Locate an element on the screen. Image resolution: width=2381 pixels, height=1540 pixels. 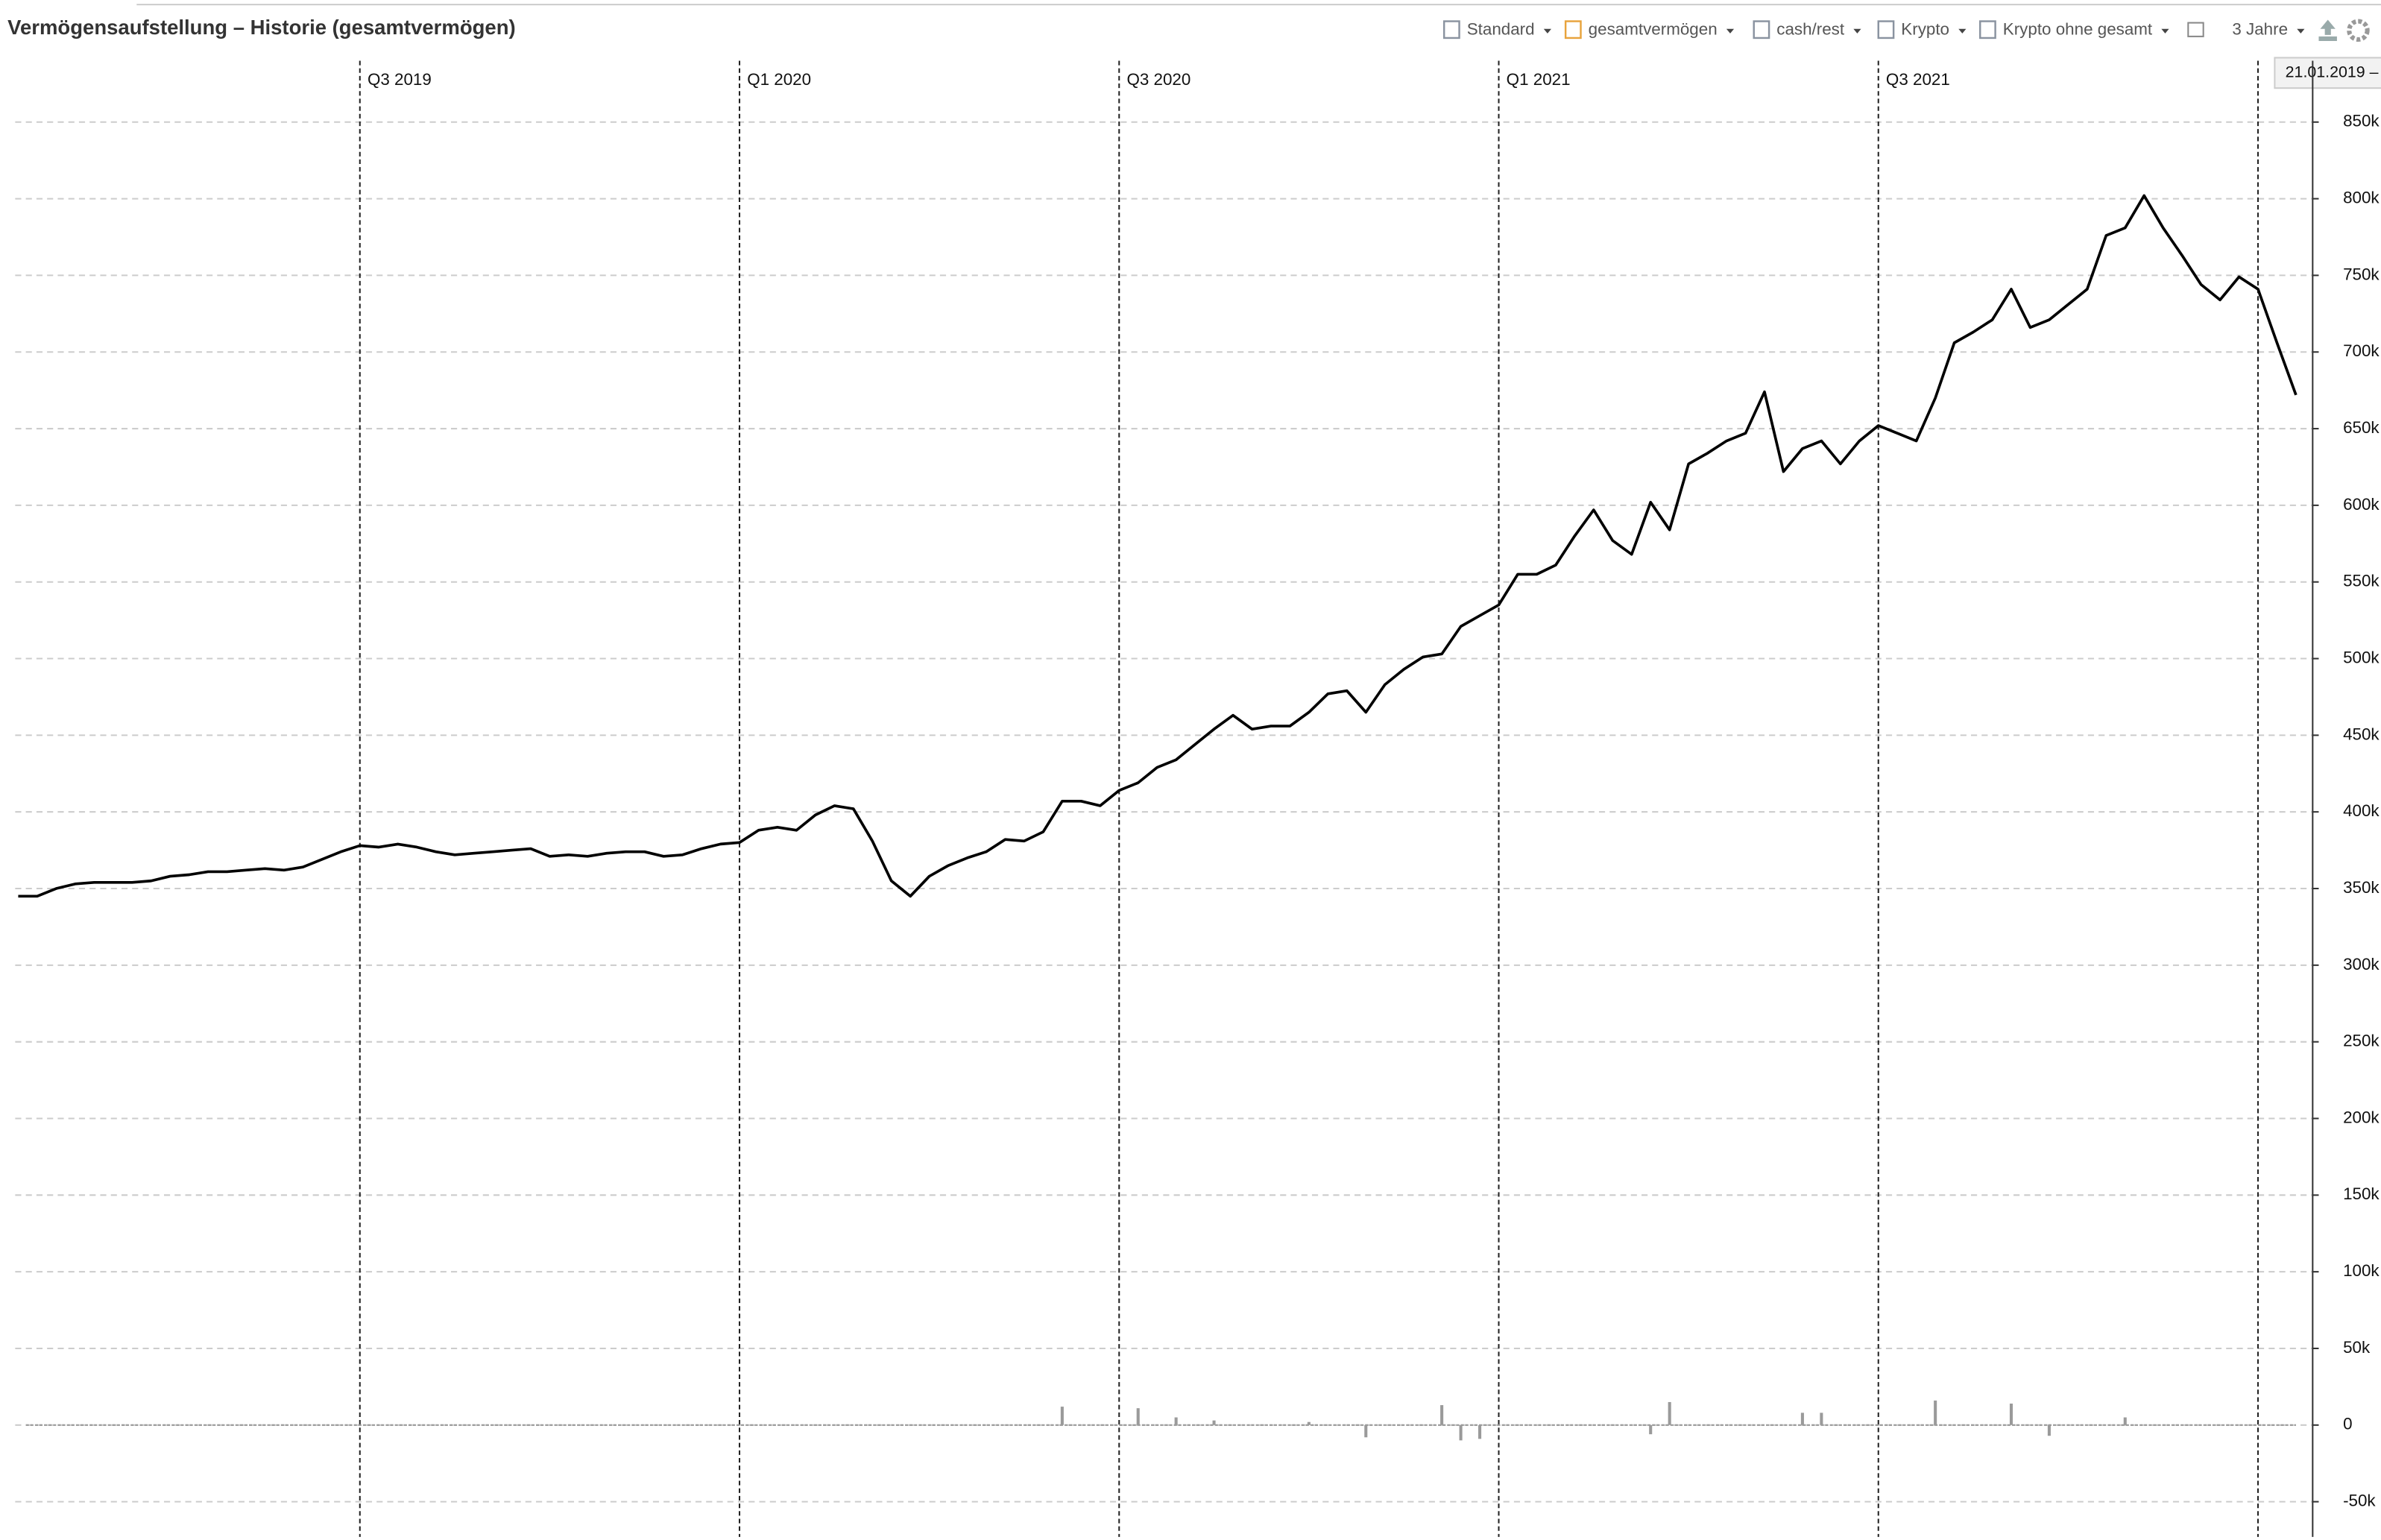
y-tick-label: 700k is located at coordinates (2361, 350).